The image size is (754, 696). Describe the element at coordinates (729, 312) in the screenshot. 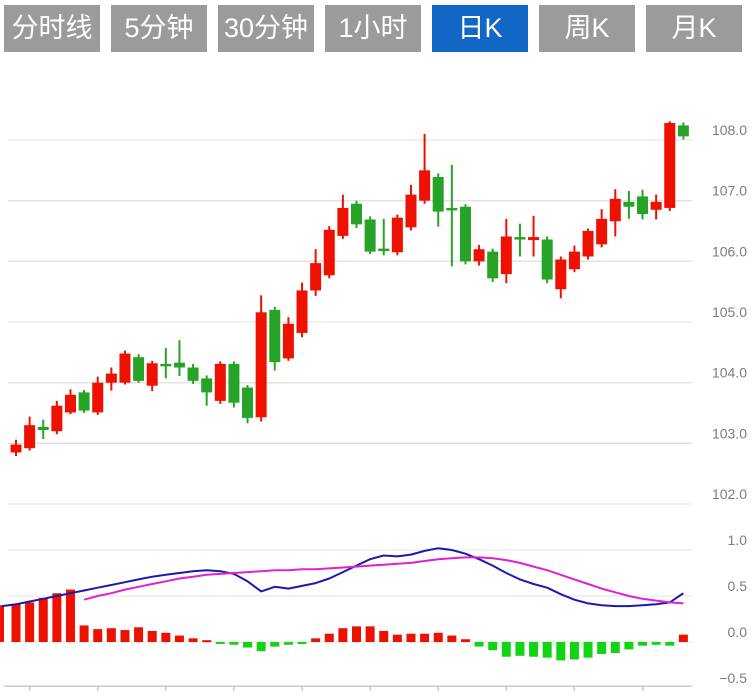

I see `svg-text: 105.0` at that location.